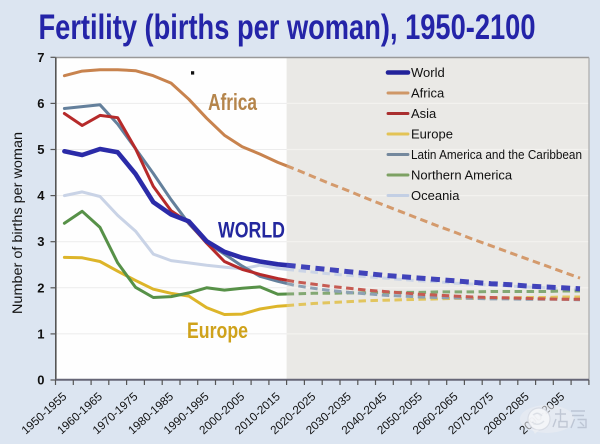  Describe the element at coordinates (40, 333) in the screenshot. I see `svg-text: 1` at that location.